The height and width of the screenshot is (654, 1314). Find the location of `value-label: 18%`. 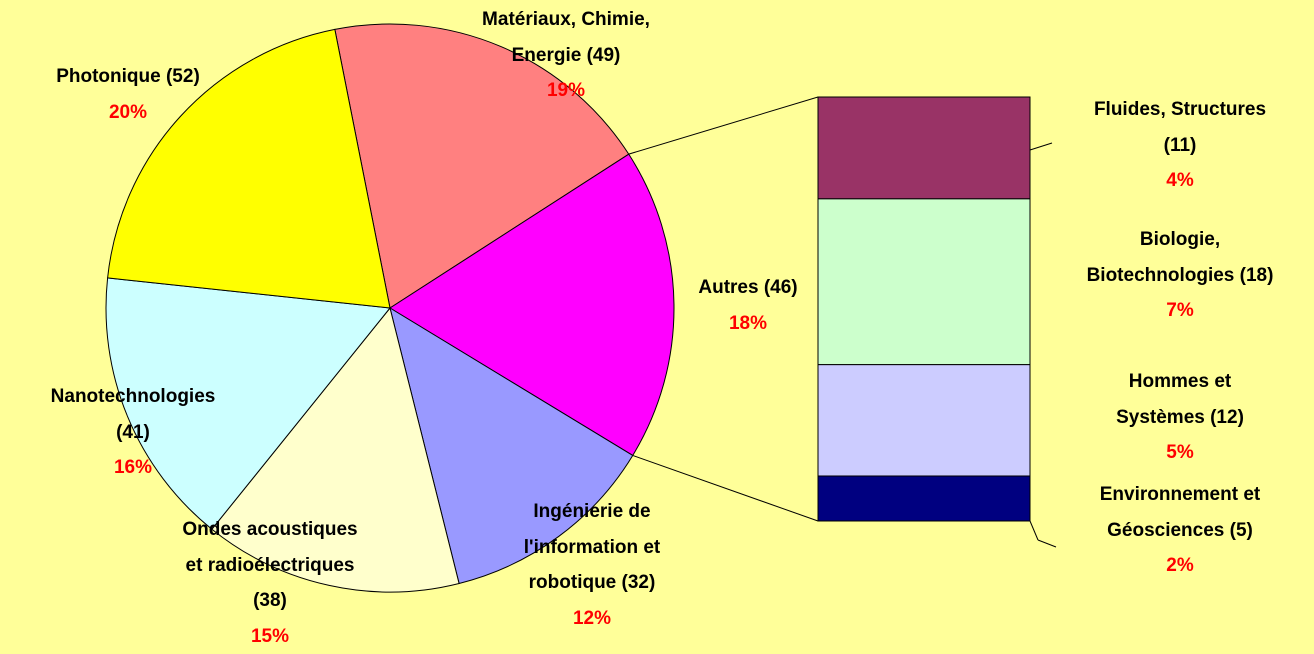

value-label: 18% is located at coordinates (747, 324).